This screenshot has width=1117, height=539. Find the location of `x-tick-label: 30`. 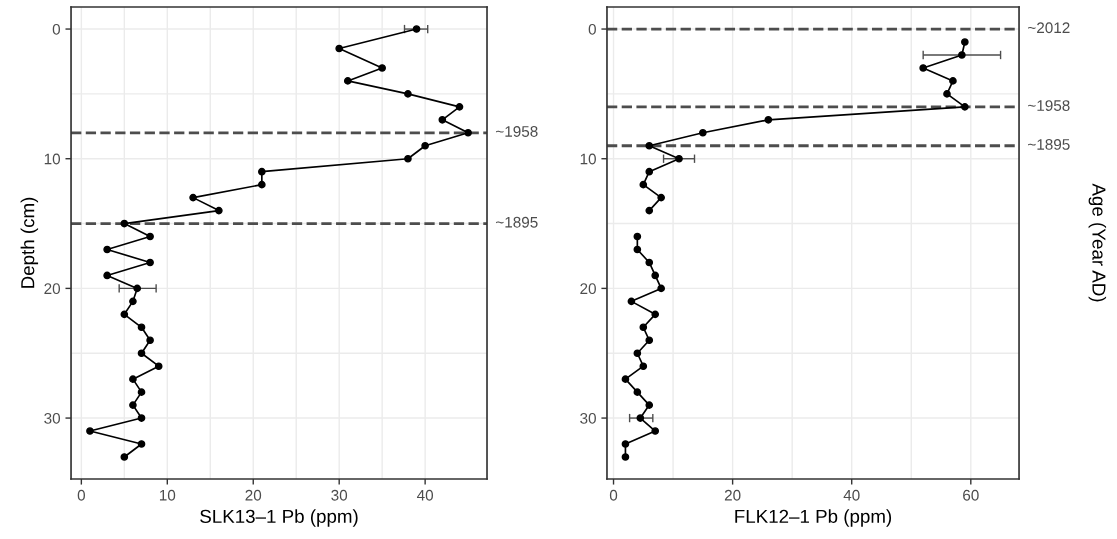

x-tick-label: 30 is located at coordinates (339, 495).